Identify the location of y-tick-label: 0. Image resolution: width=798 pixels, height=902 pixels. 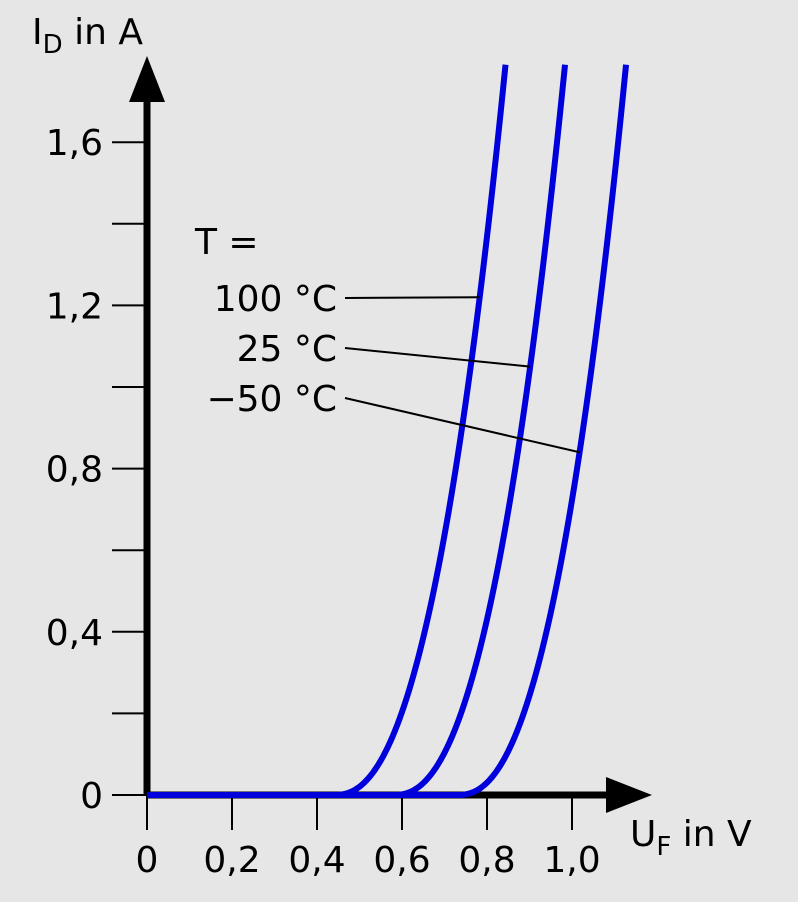
(91, 796).